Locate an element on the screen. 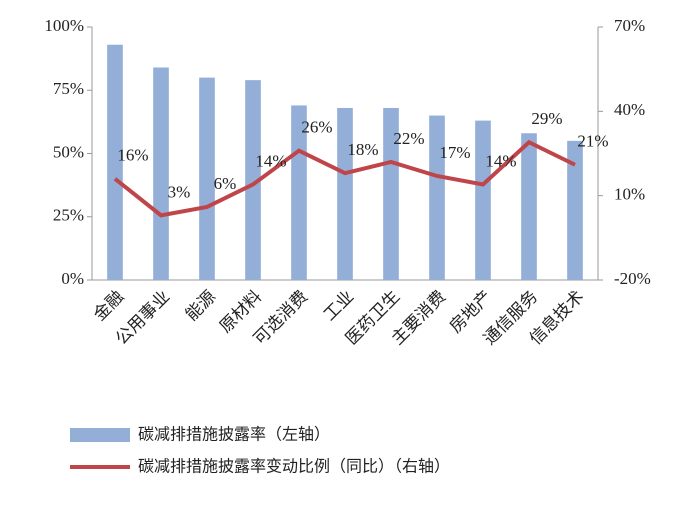  y-tick-label: 50% is located at coordinates (68, 151).